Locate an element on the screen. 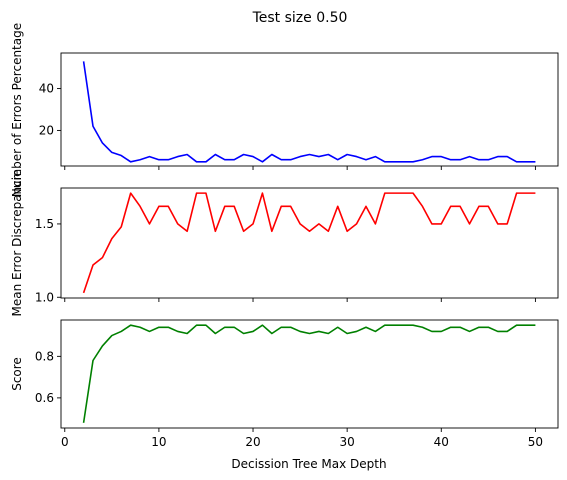 Image resolution: width=567 pixels, height=480 pixels. score-ylabel: Score is located at coordinates (17, 374).